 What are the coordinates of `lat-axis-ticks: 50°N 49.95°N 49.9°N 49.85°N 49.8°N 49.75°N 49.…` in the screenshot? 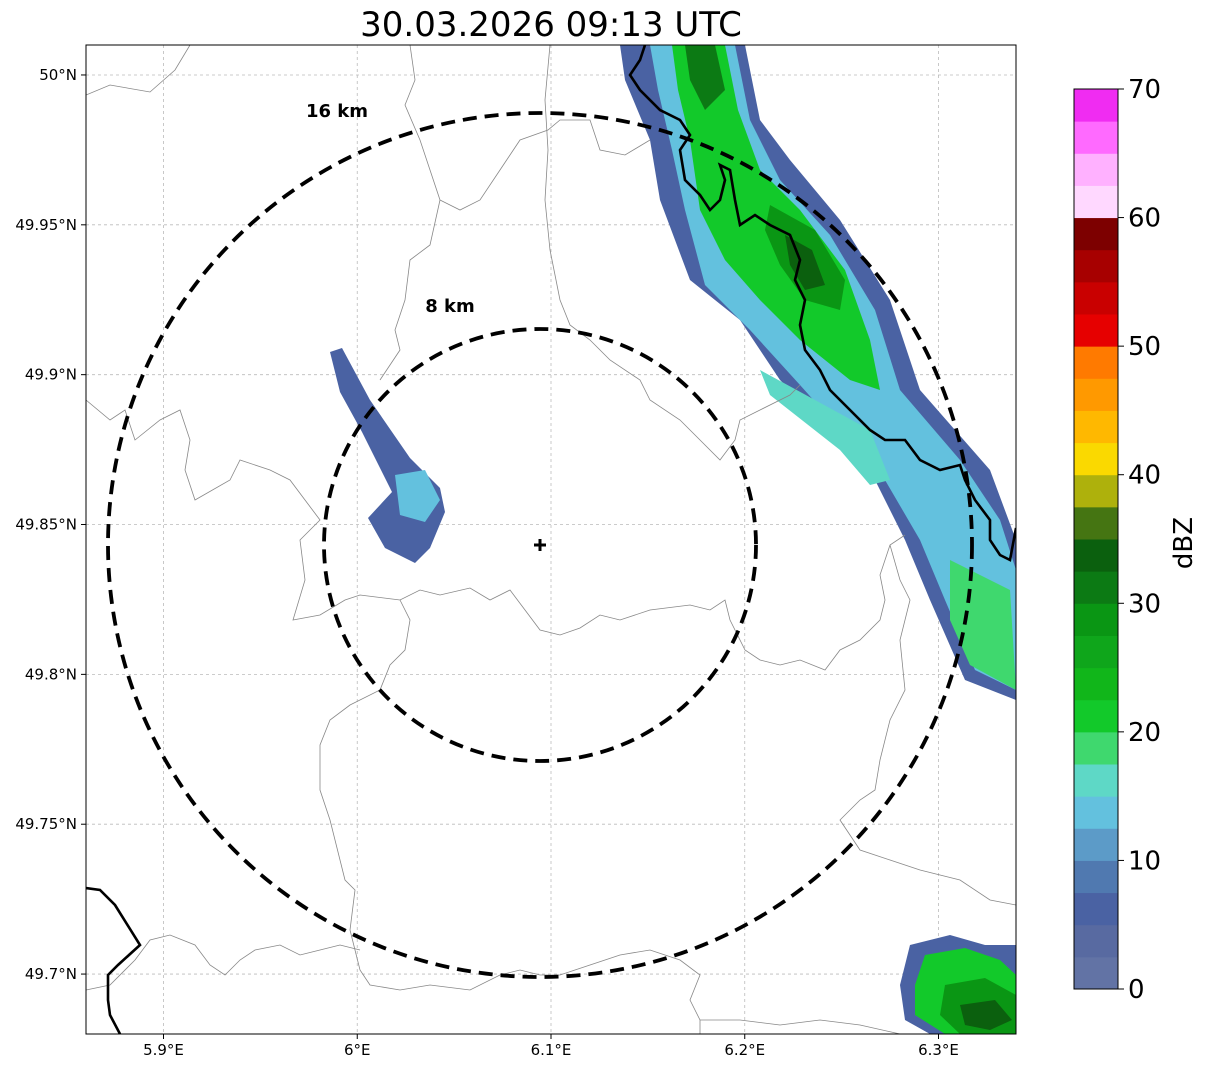 It's located at (50, 524).